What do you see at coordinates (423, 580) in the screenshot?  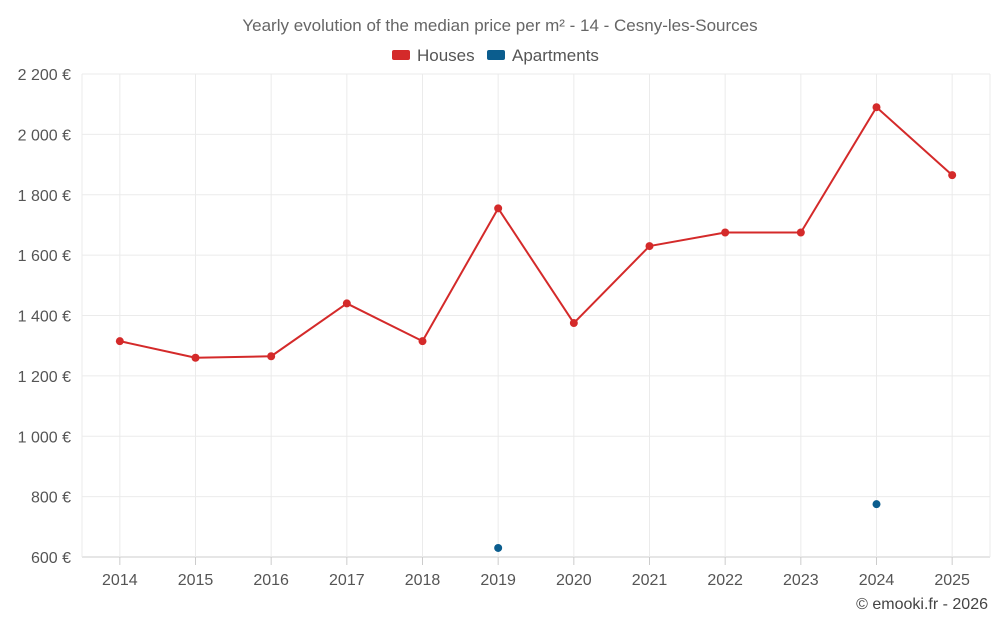 I see `x-tick-label: 2018` at bounding box center [423, 580].